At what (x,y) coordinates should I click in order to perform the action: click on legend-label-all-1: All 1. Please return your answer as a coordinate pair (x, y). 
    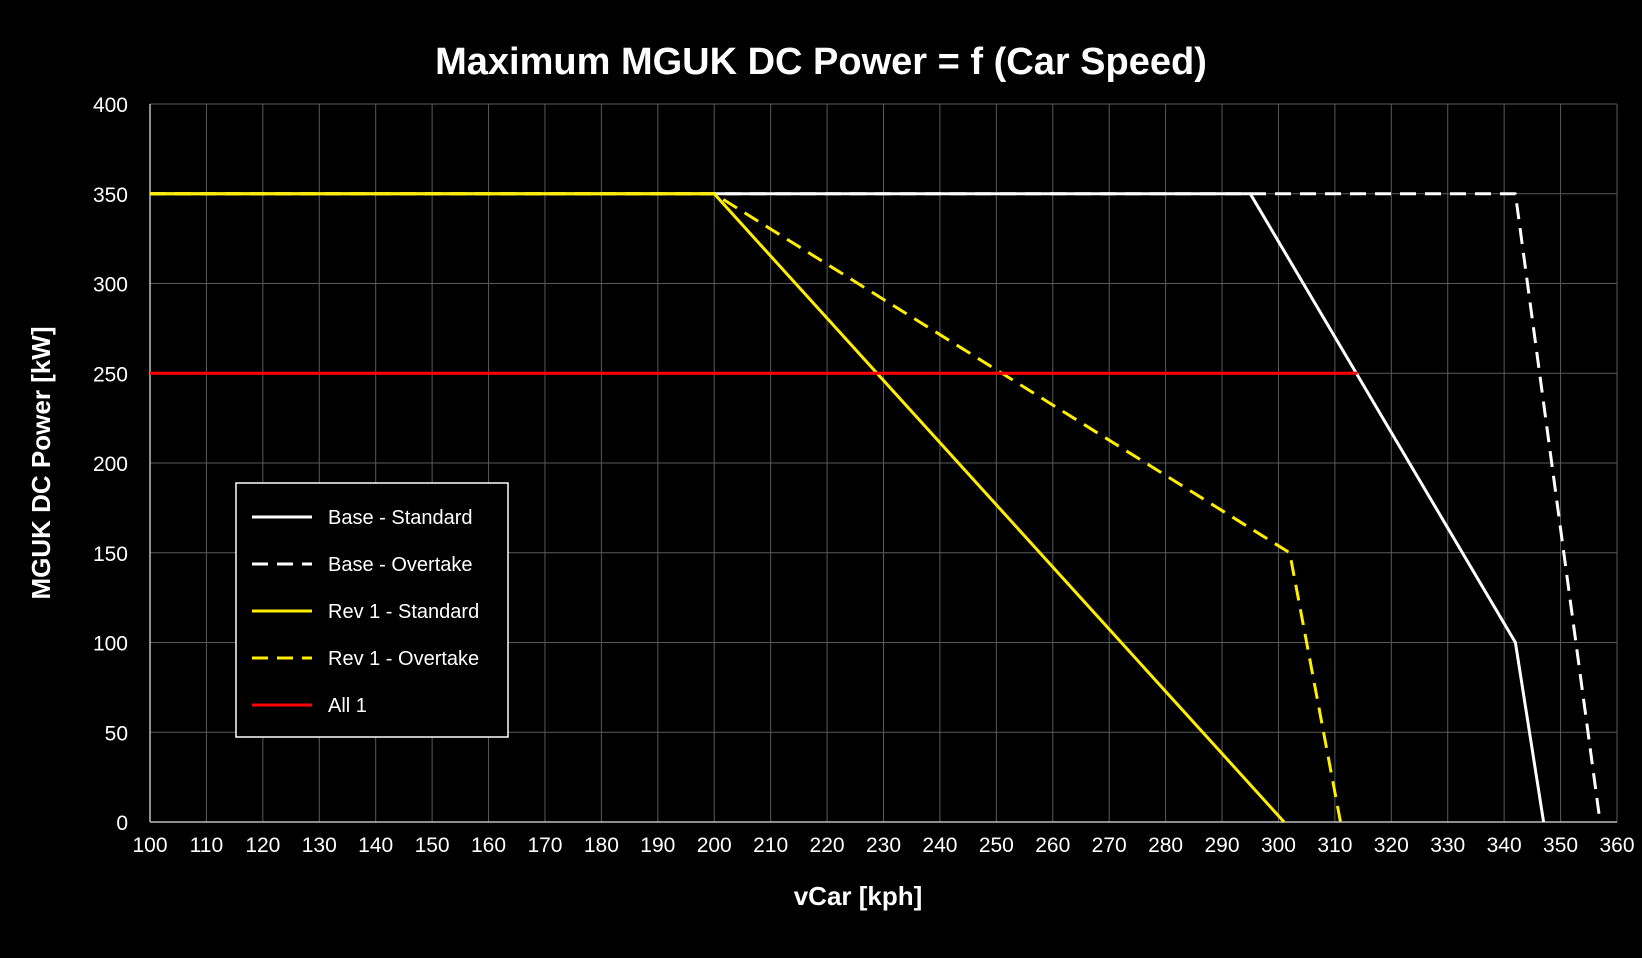
    Looking at the image, I should click on (347, 706).